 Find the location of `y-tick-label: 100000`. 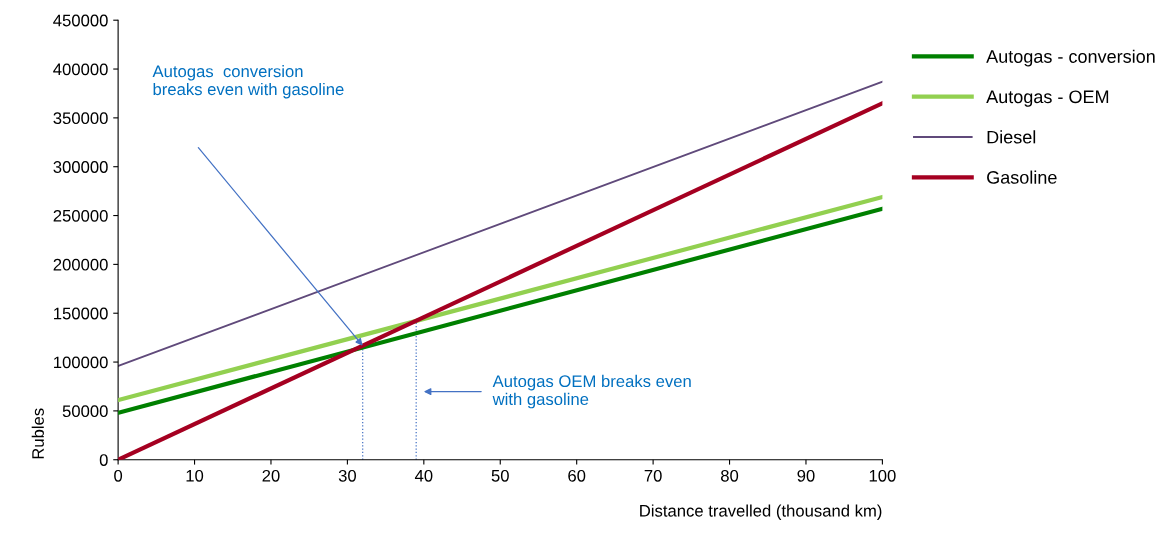

y-tick-label: 100000 is located at coordinates (81, 362).